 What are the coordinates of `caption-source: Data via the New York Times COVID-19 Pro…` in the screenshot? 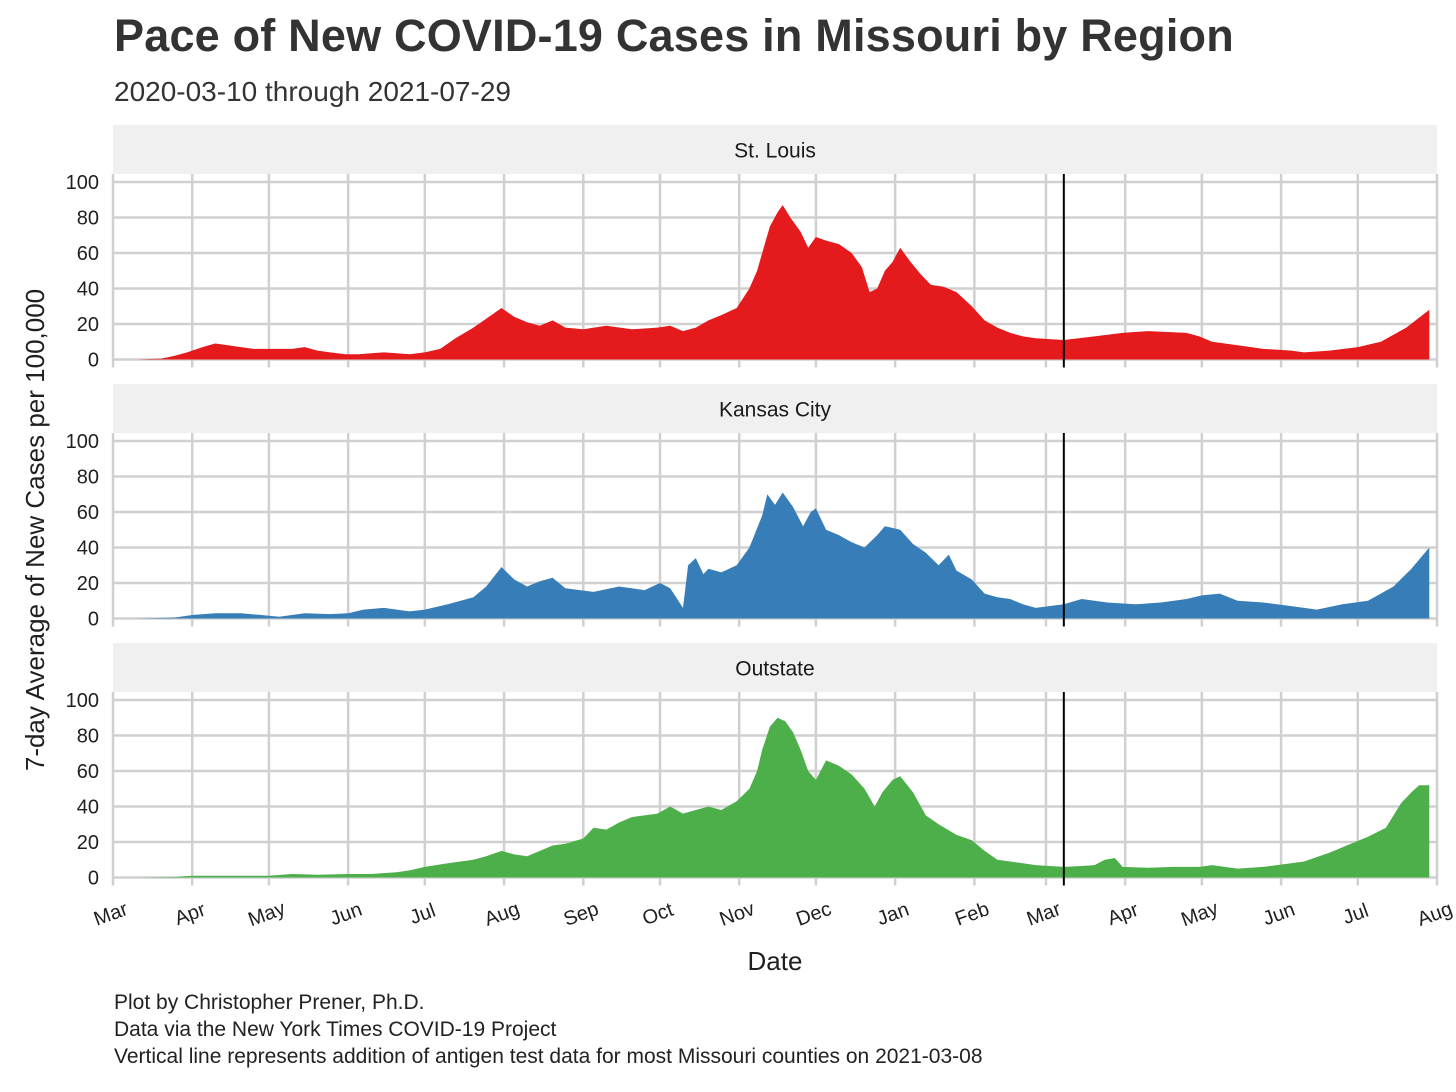 It's located at (335, 1029).